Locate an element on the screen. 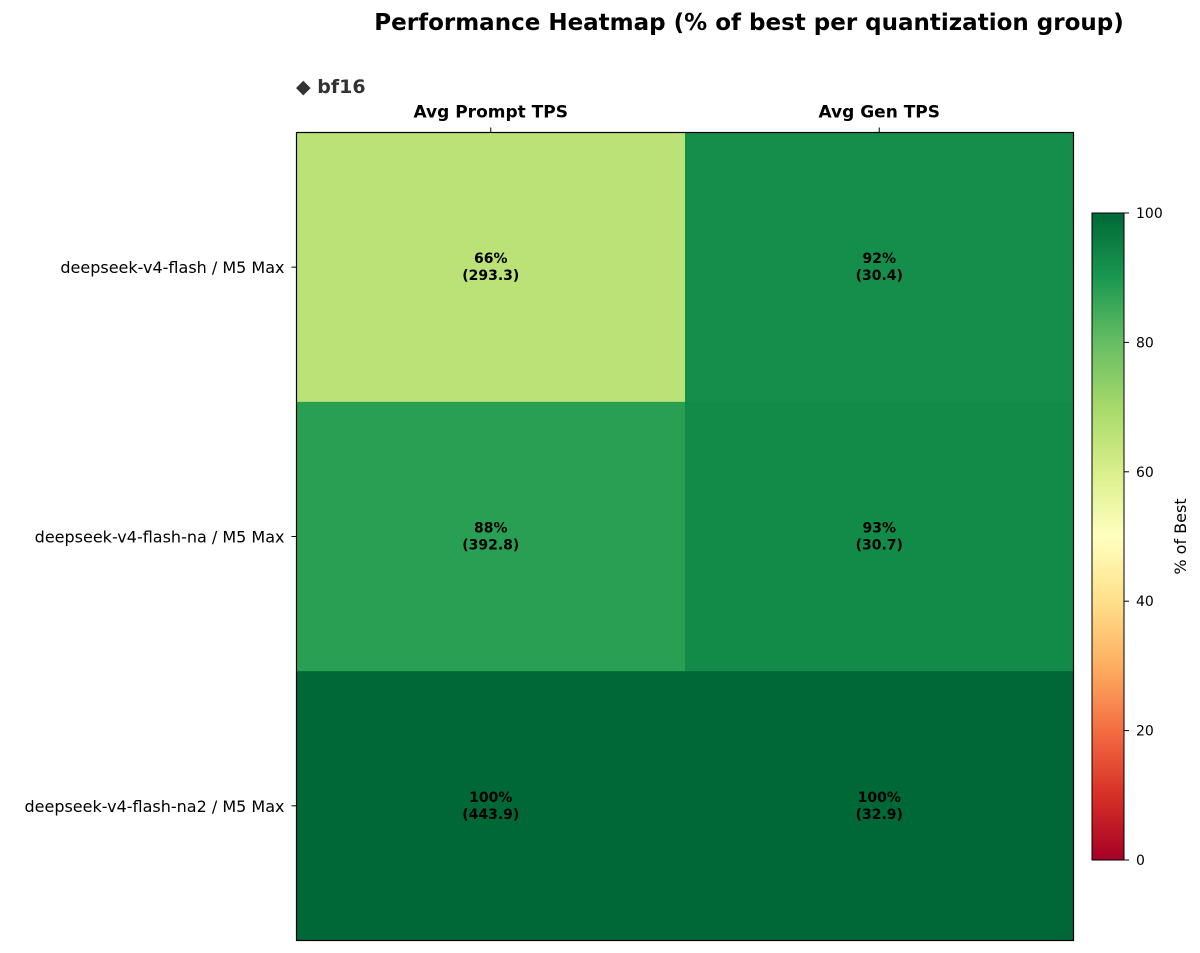 The width and height of the screenshot is (1200, 953). colorbar-tick-label: 60 is located at coordinates (1145, 473).